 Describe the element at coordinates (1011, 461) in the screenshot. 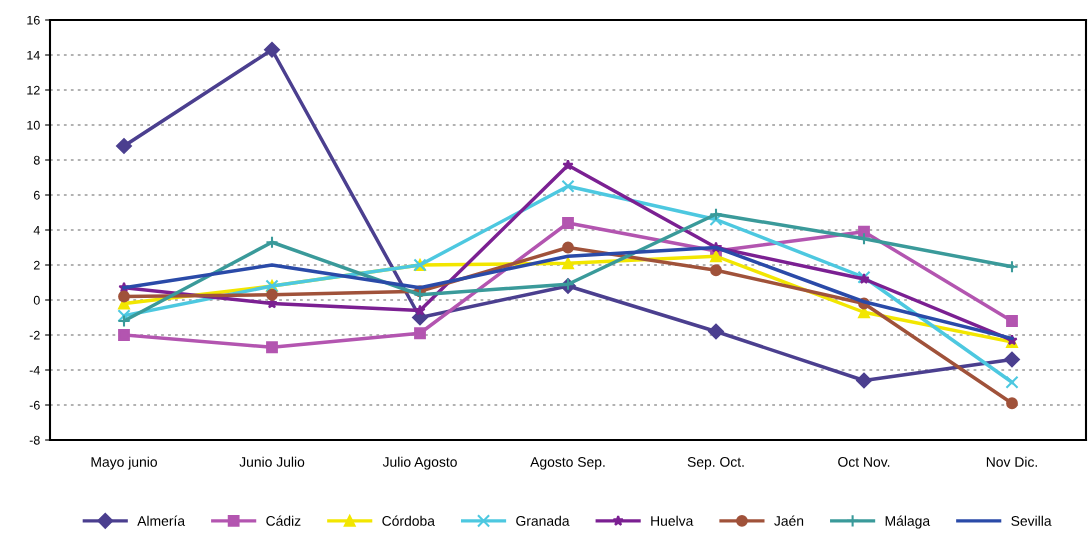

I see `x-tick-label: Nov Dic.` at that location.